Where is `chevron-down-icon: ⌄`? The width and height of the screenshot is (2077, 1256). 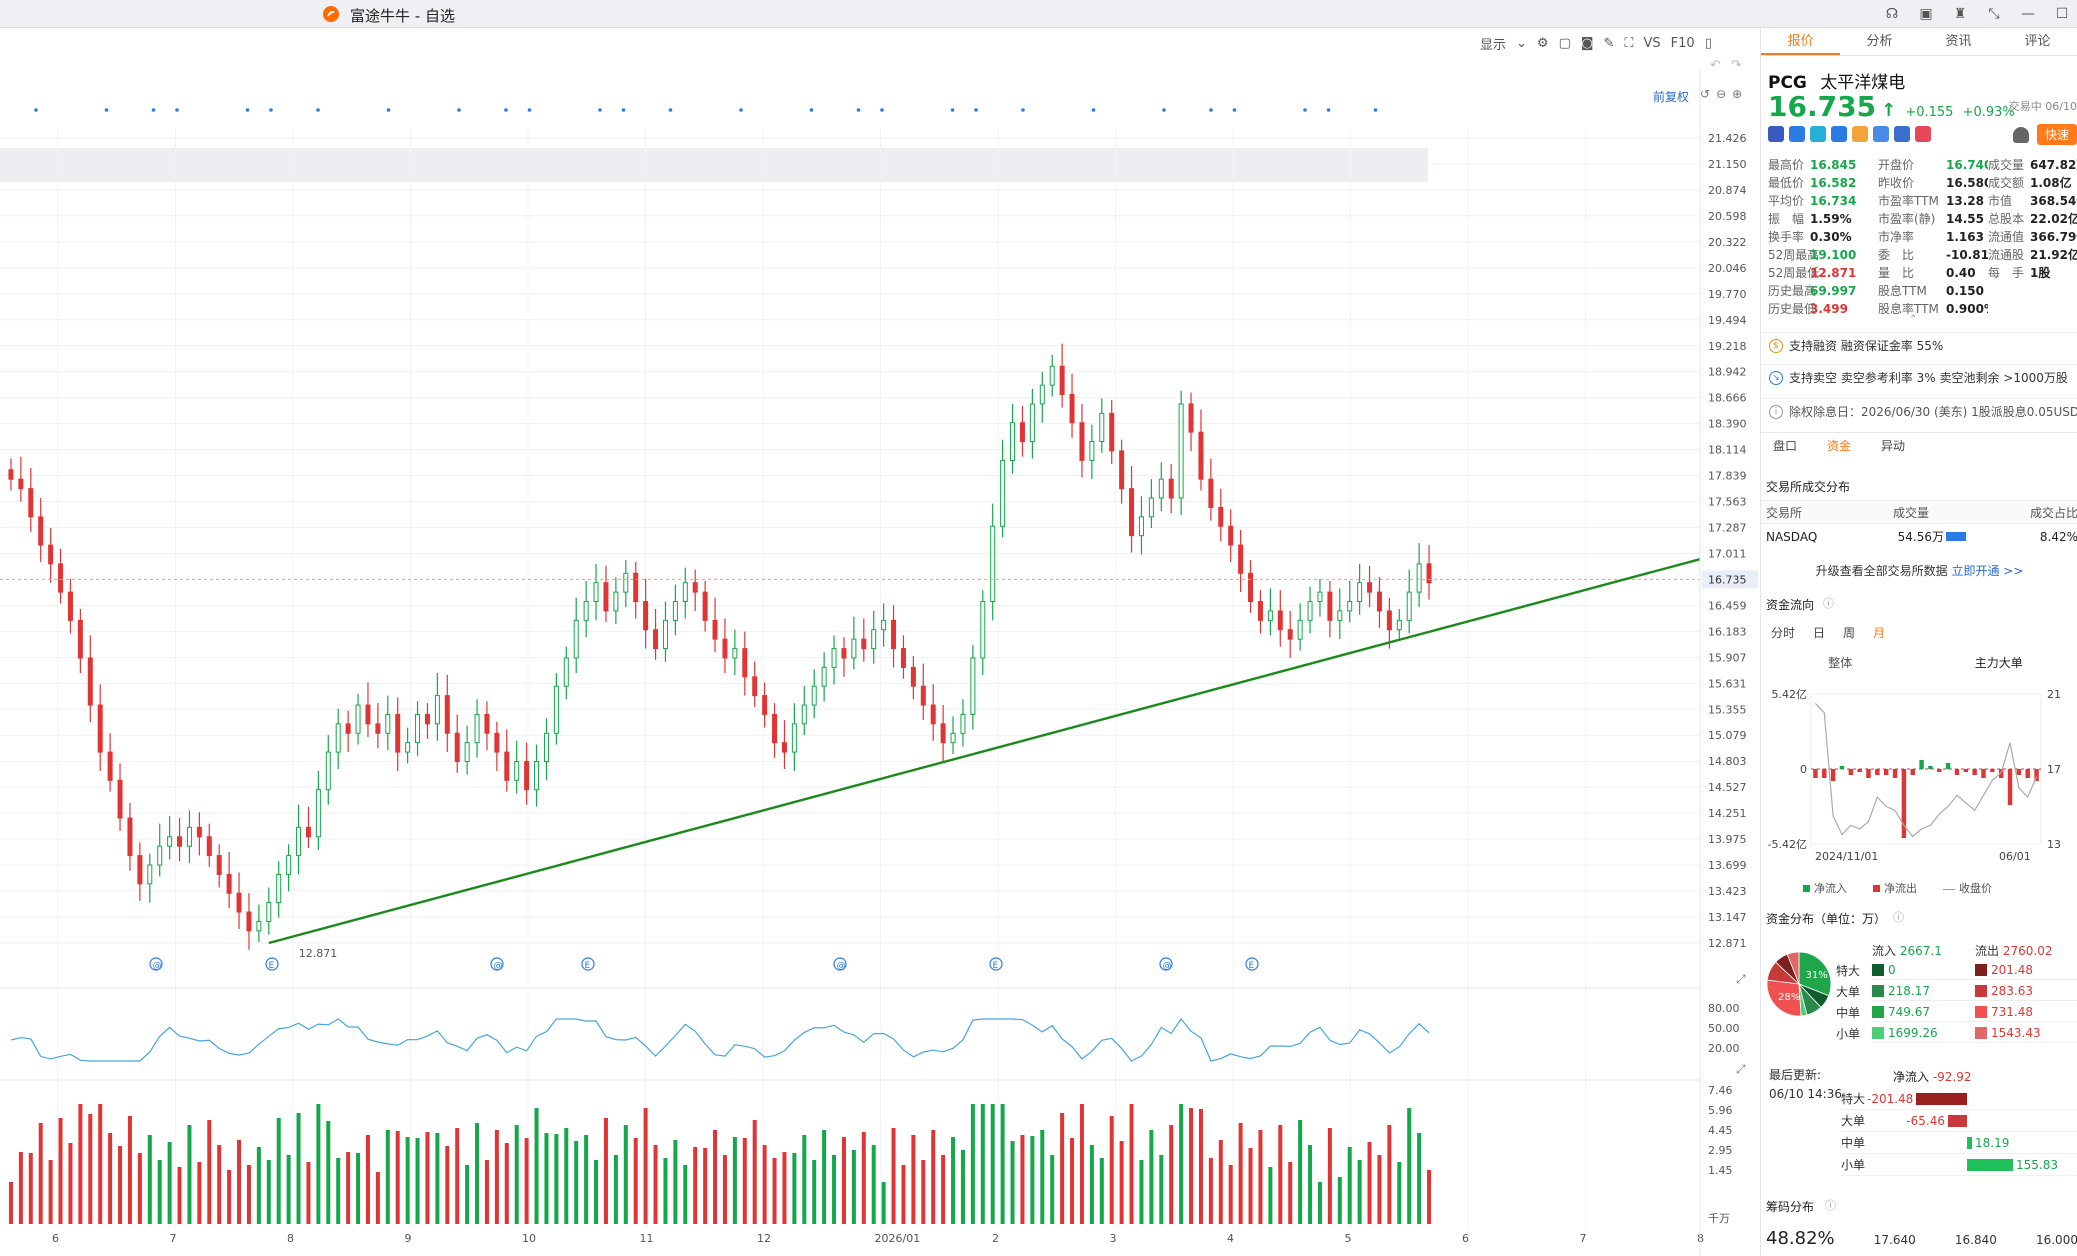
chevron-down-icon: ⌄ is located at coordinates (1521, 43).